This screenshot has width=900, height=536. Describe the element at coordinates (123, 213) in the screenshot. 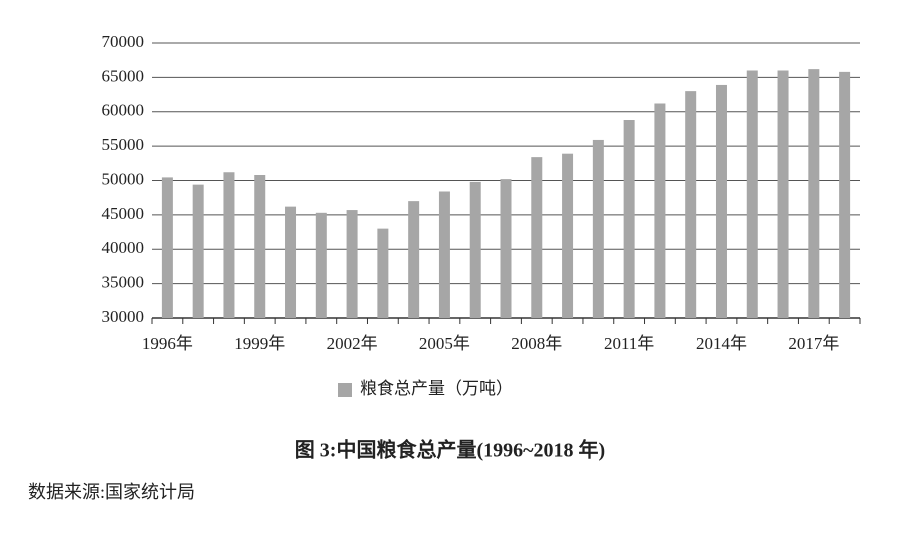

I see `y-tick-label: 45000` at that location.